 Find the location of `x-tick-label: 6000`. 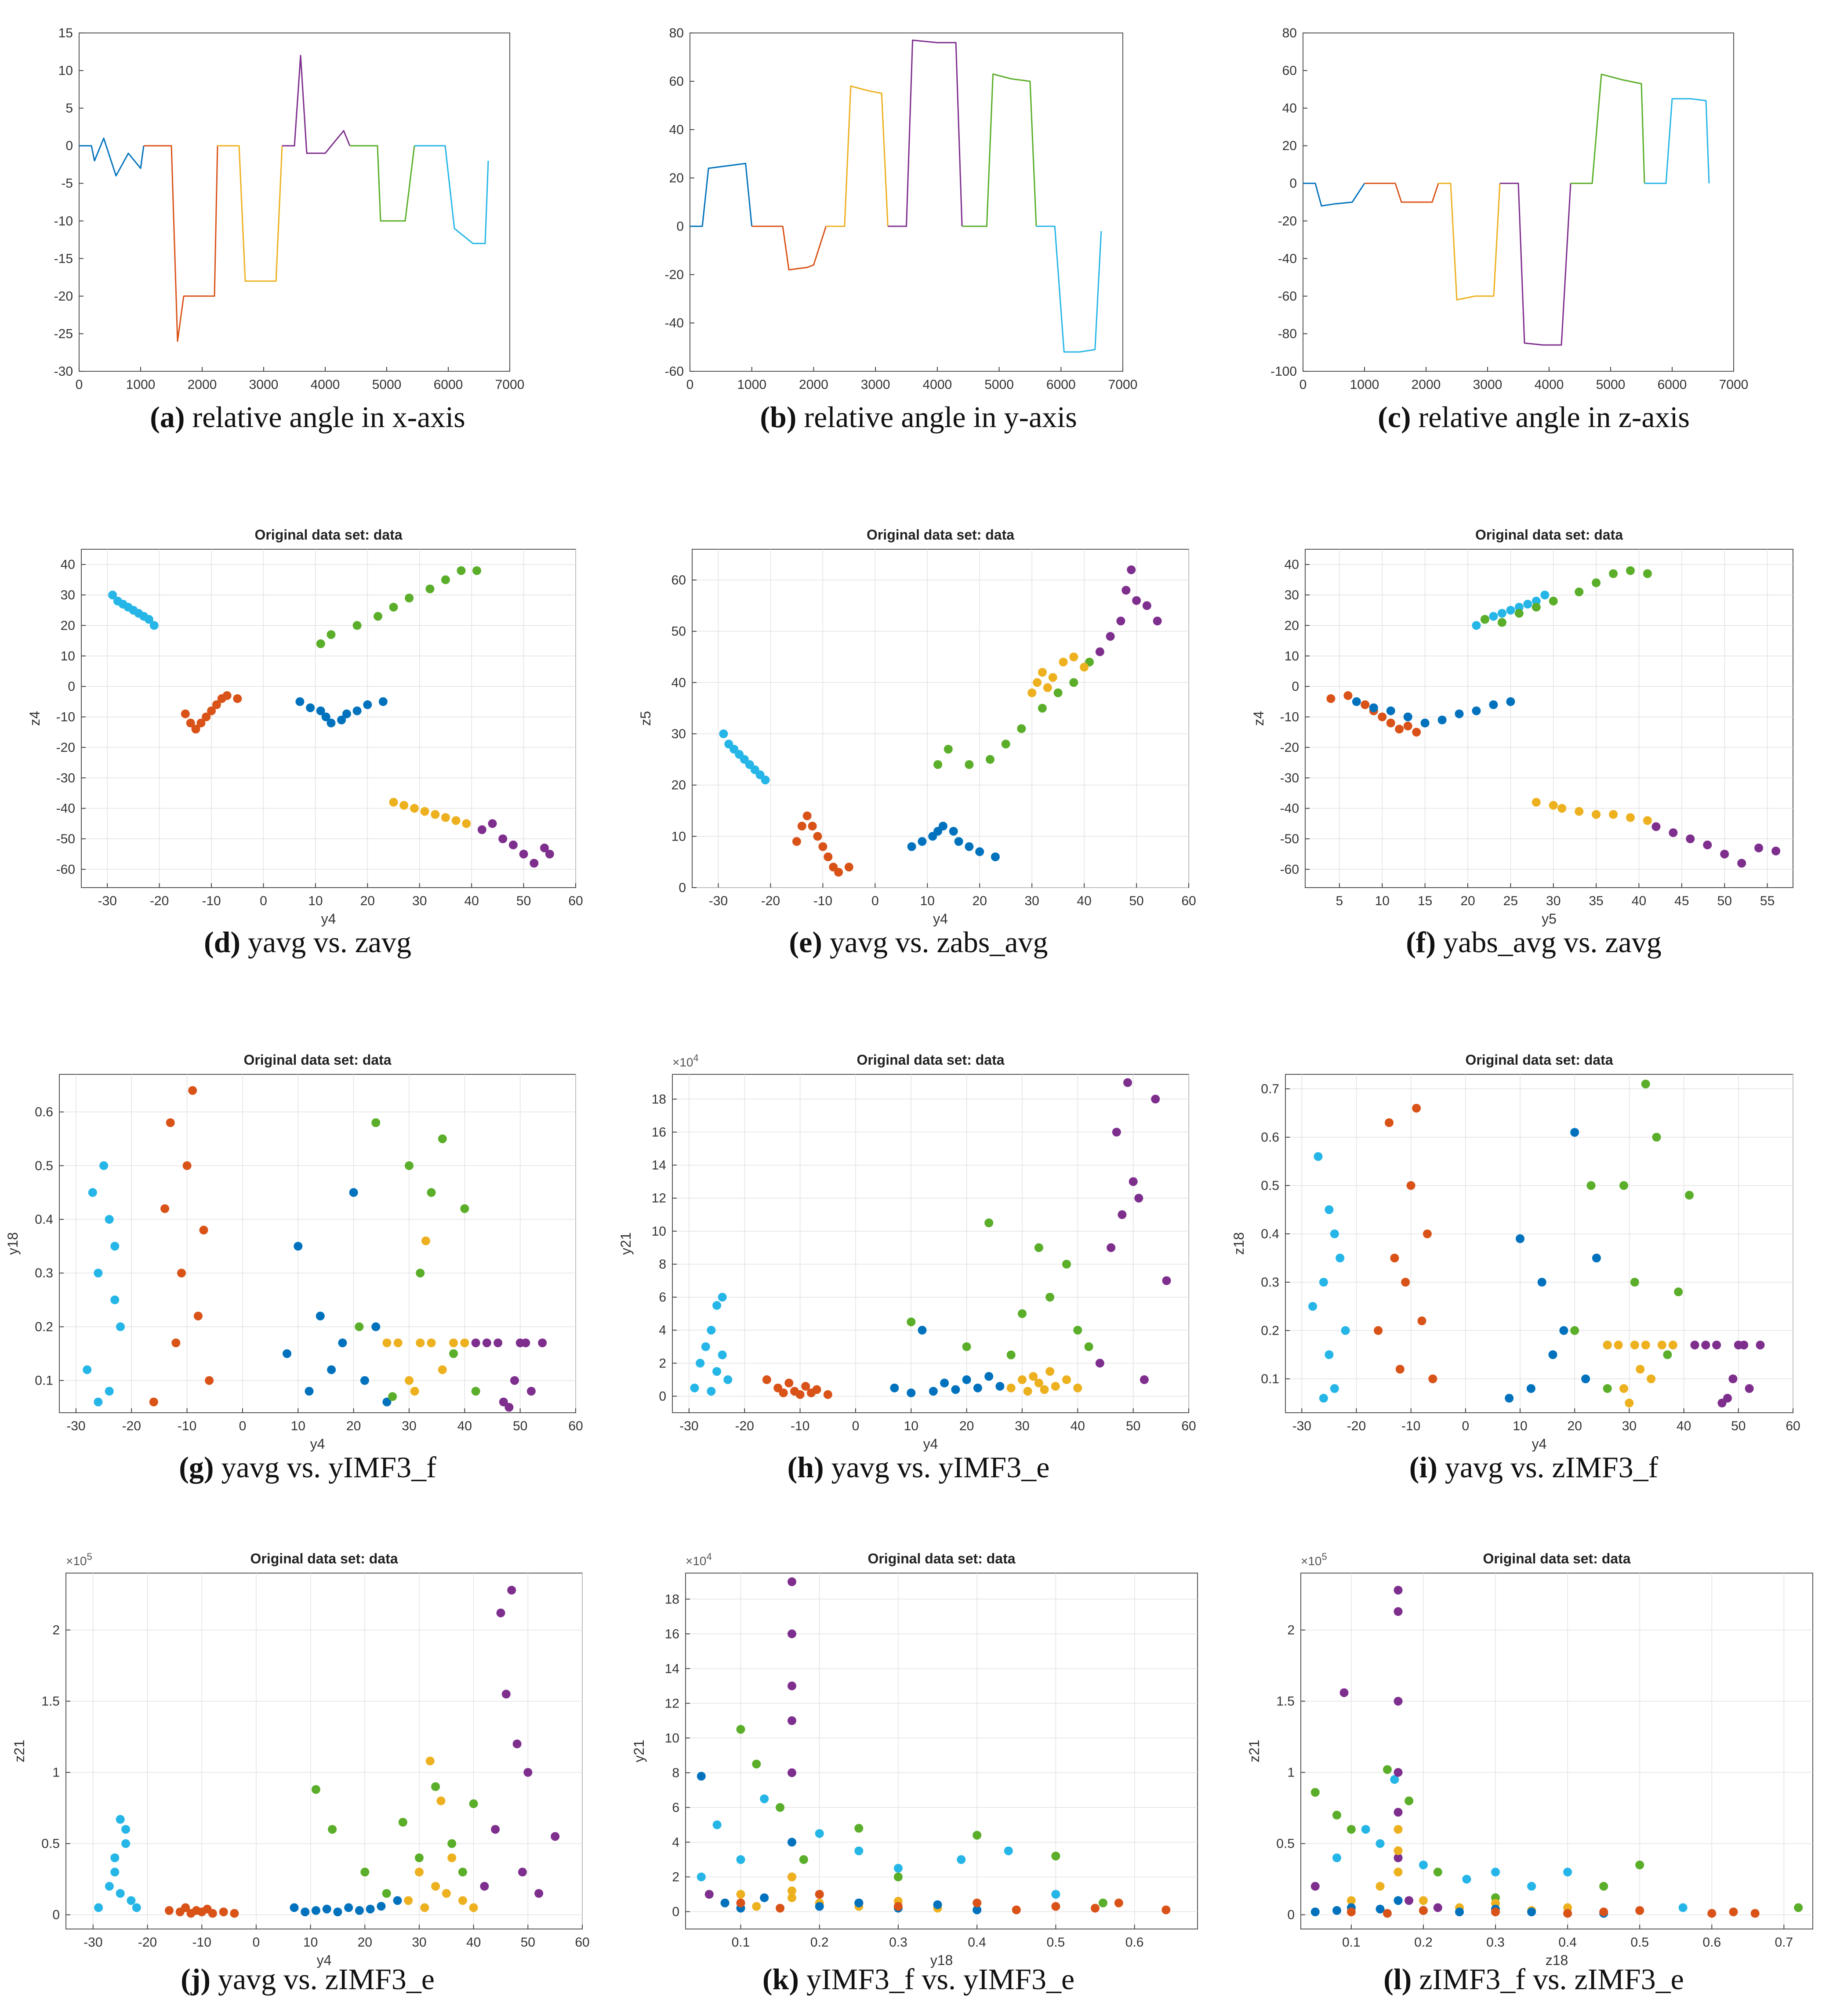

x-tick-label: 6000 is located at coordinates (1061, 384).